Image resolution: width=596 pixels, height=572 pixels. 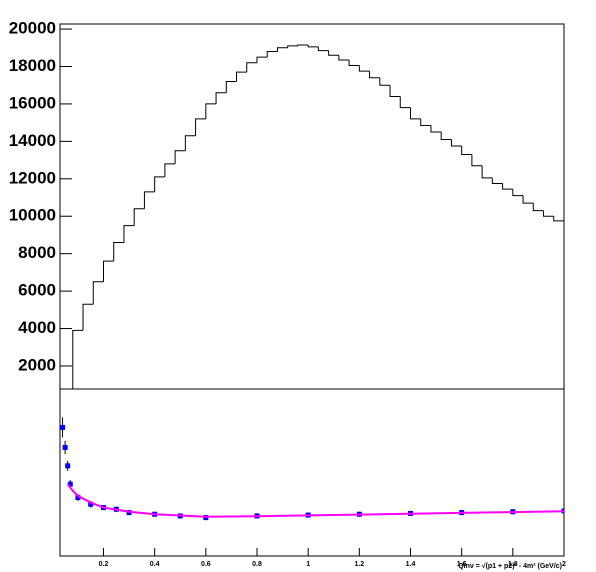 I want to click on x-tick-label: 0.6, so click(x=206, y=564).